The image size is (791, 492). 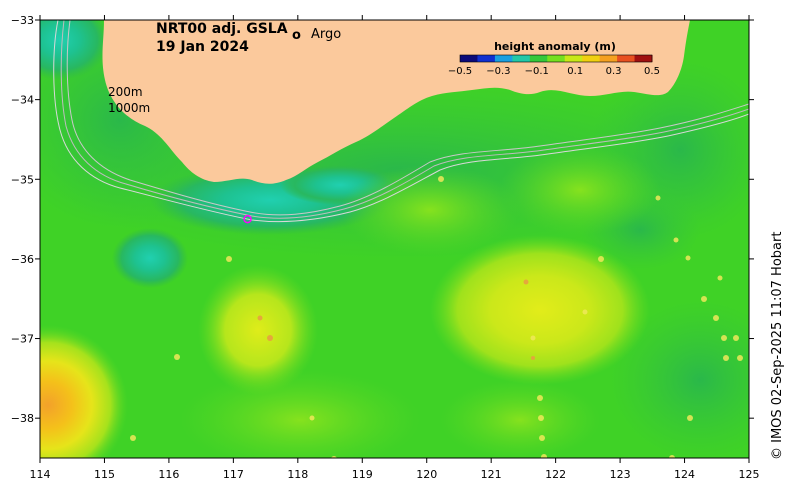 I want to click on y-tick-label: −34, so click(x=22, y=100).